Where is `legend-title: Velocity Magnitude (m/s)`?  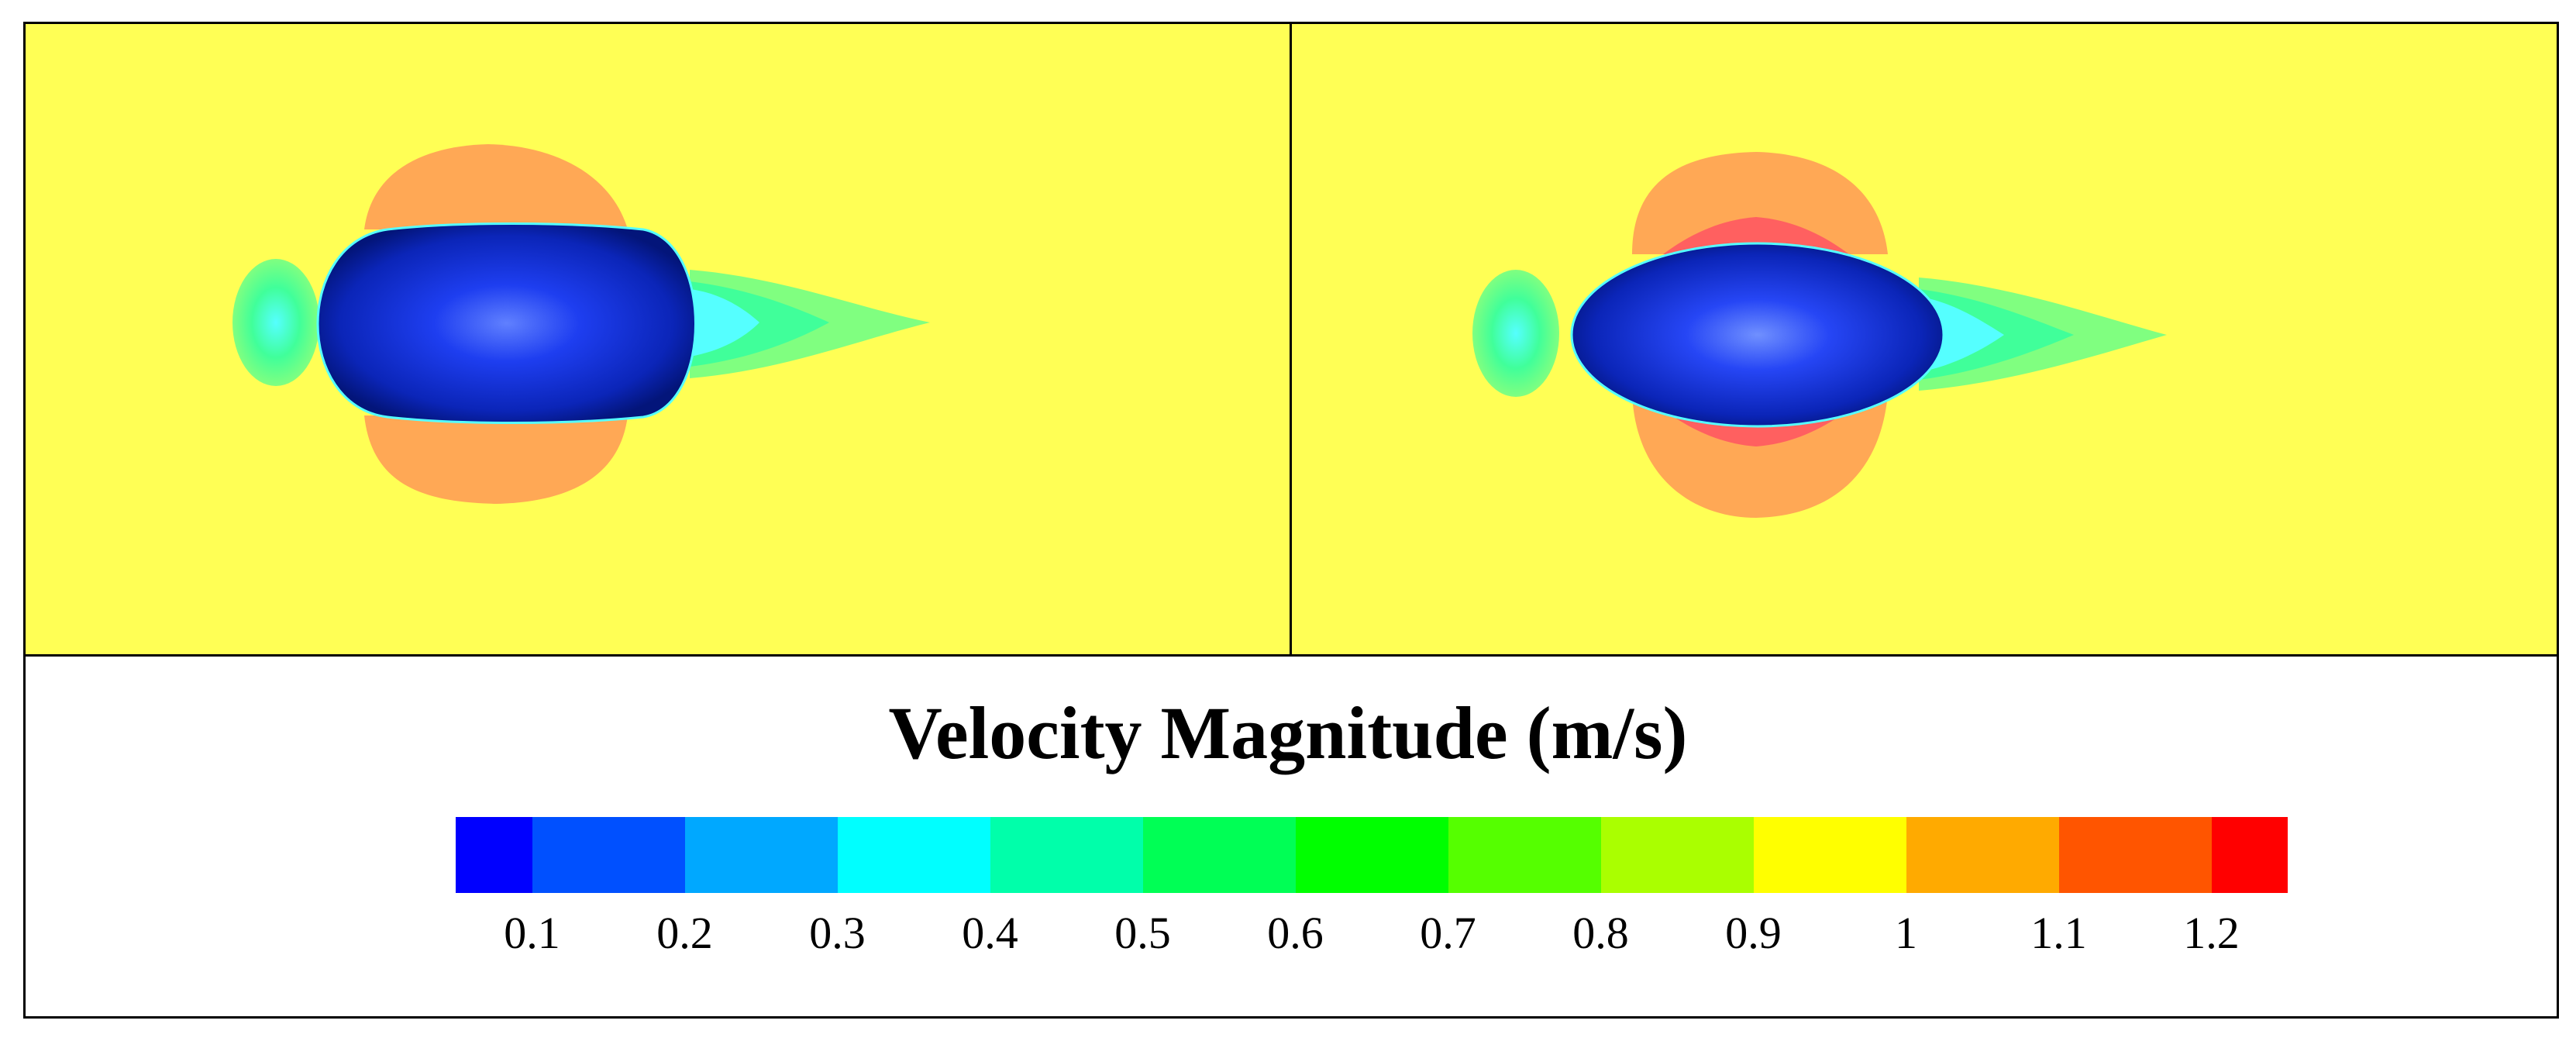 legend-title: Velocity Magnitude (m/s) is located at coordinates (1288, 732).